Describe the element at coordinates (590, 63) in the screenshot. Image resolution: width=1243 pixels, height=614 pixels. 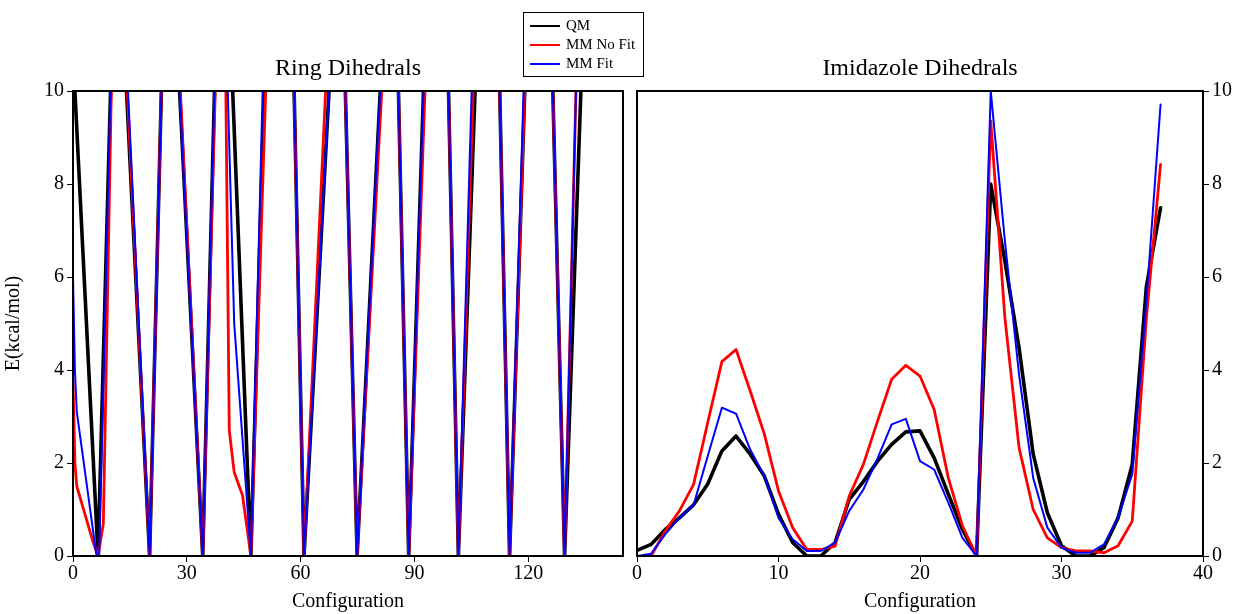
I see `legend-label: MM Fit` at that location.